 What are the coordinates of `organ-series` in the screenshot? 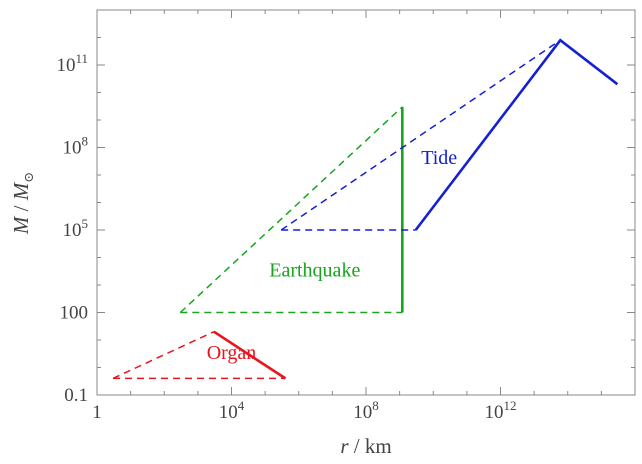 It's located at (199, 355).